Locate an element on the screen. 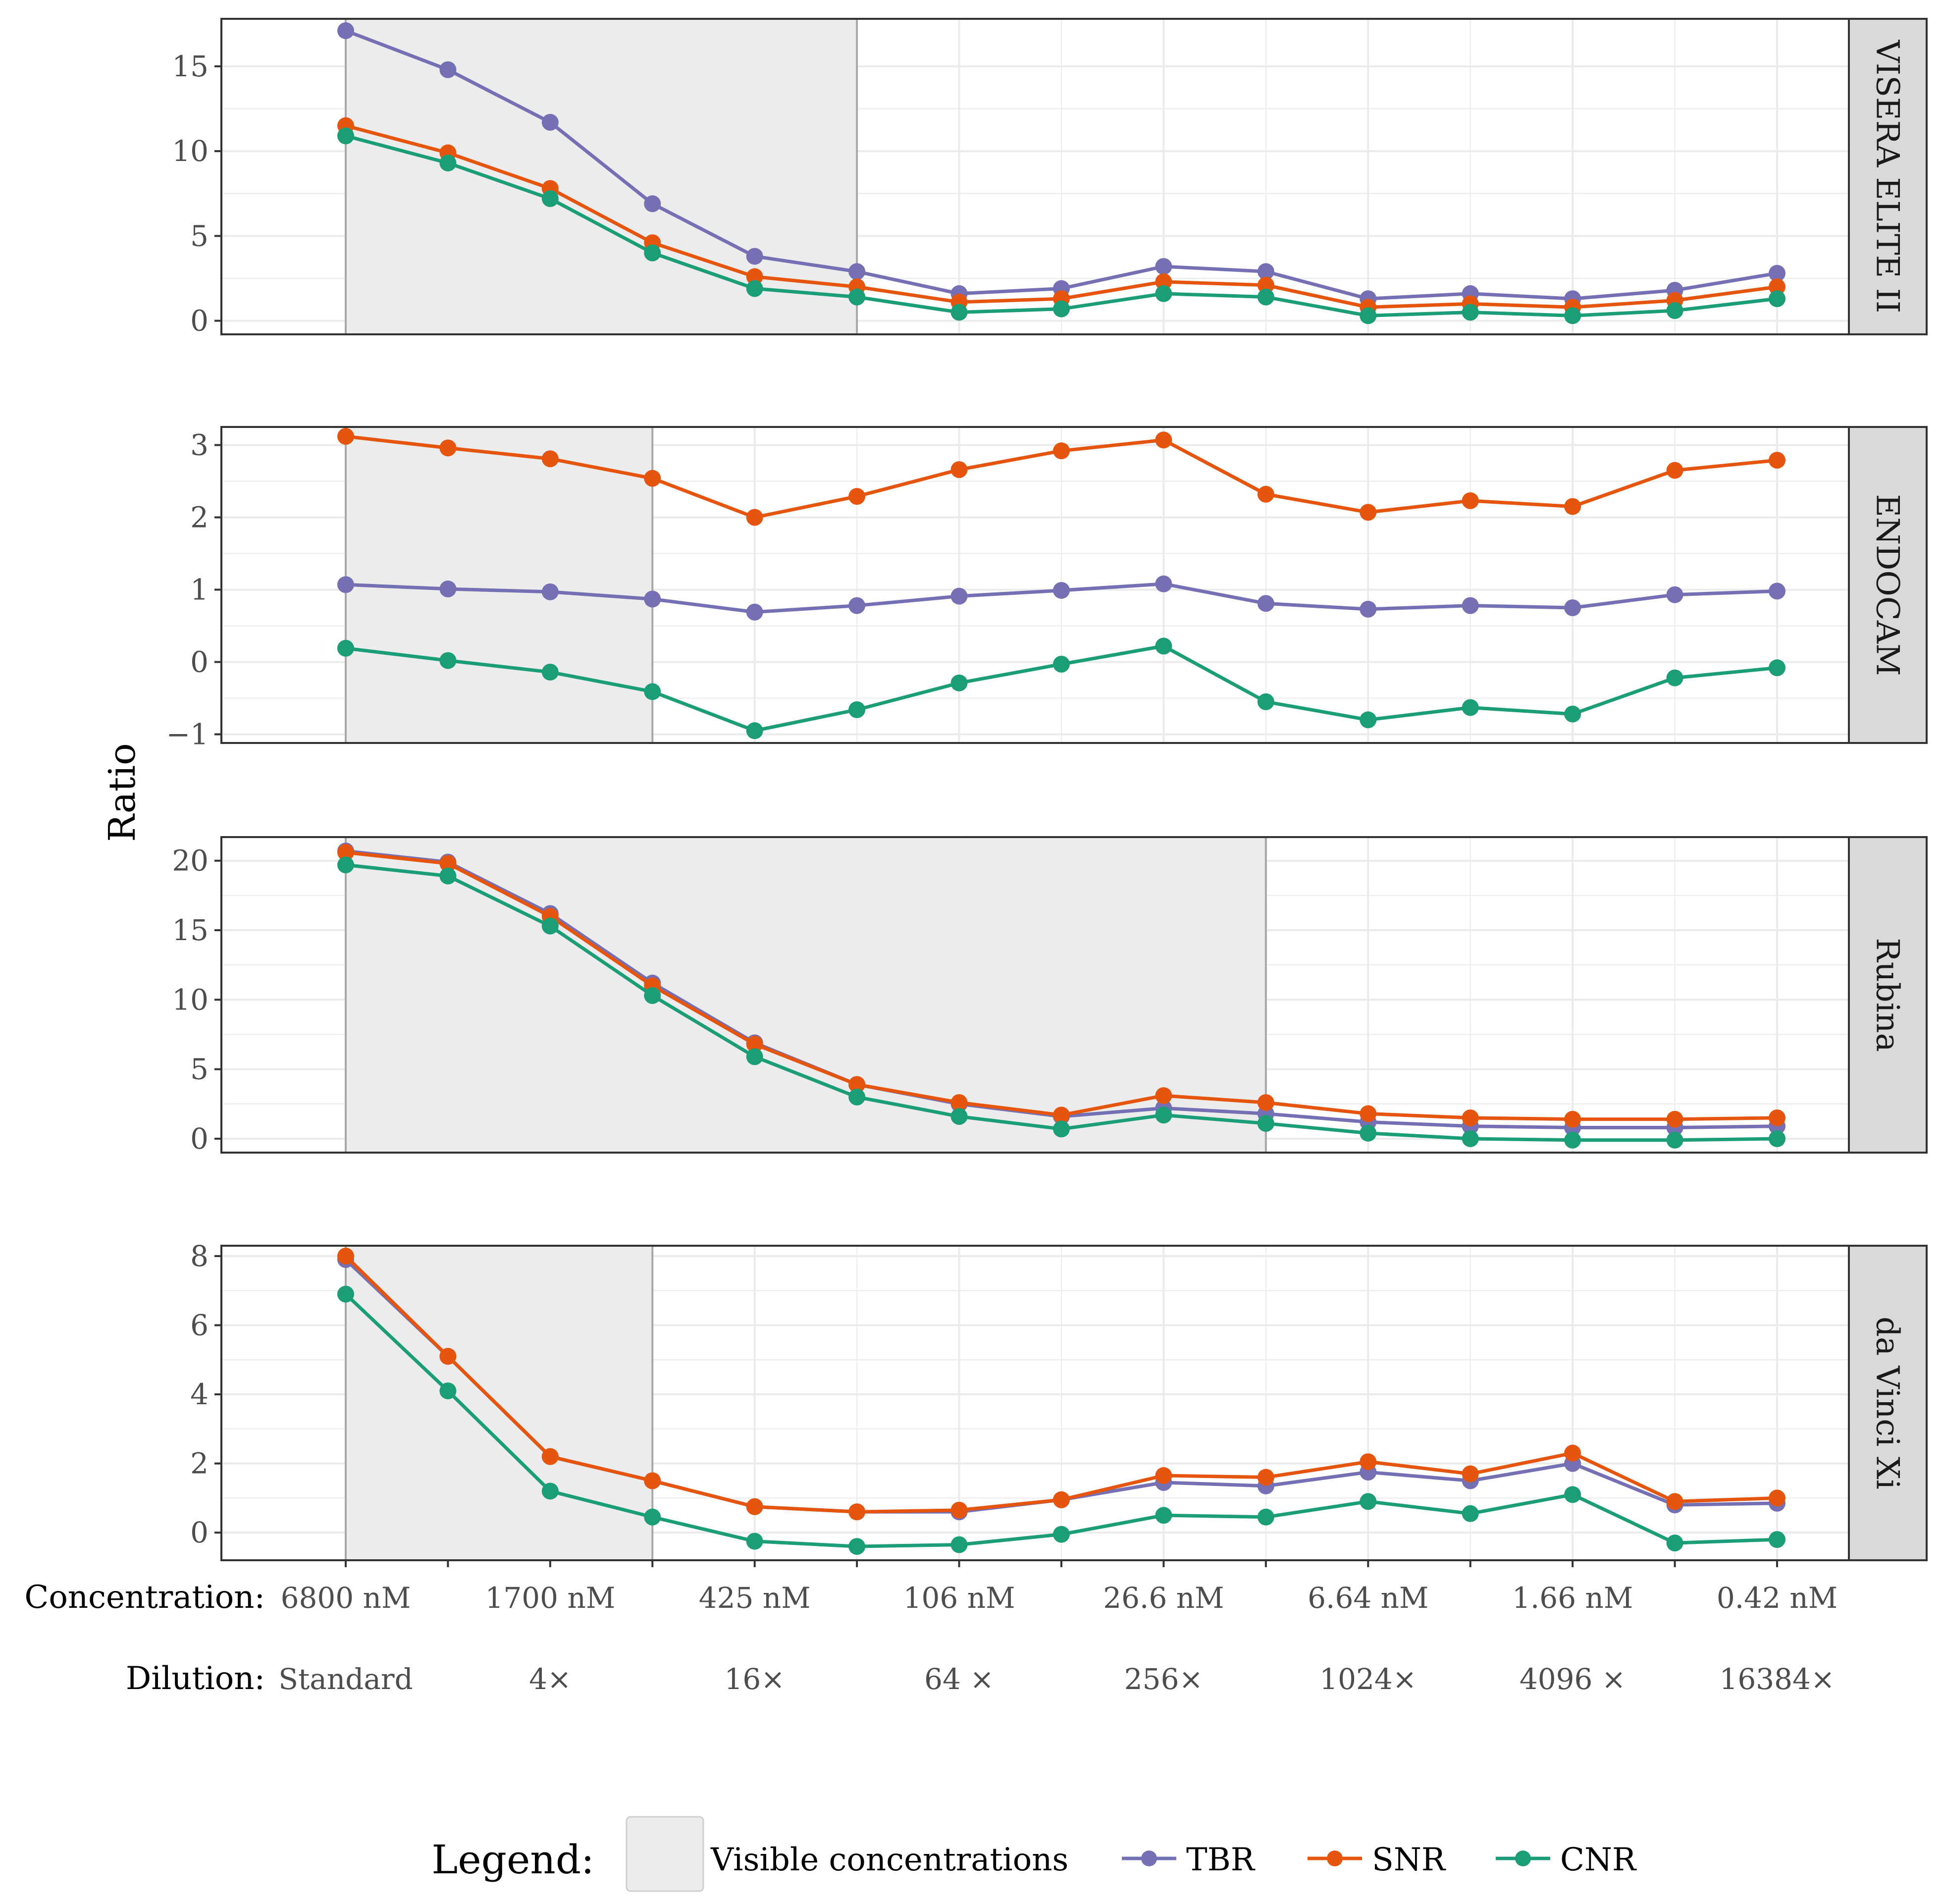 The image size is (1942, 1904). dilution-tick-label: Standard is located at coordinates (346, 1679).